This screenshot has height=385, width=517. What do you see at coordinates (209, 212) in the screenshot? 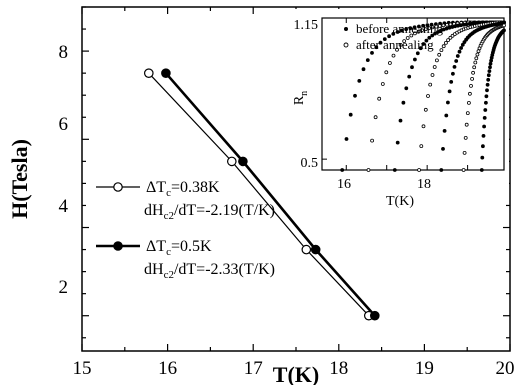
I see `legend-line2: dHc2/dT=-2.19(T/K)` at bounding box center [209, 212].